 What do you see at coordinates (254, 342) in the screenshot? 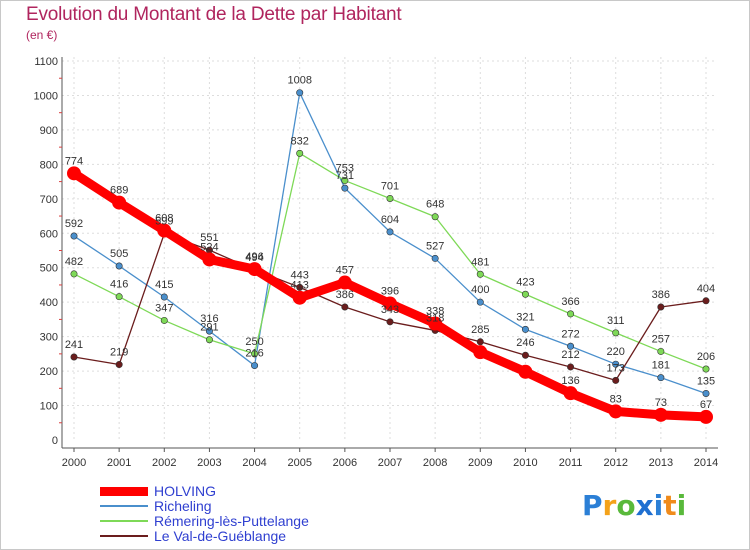
I see `data-label: 250` at bounding box center [254, 342].